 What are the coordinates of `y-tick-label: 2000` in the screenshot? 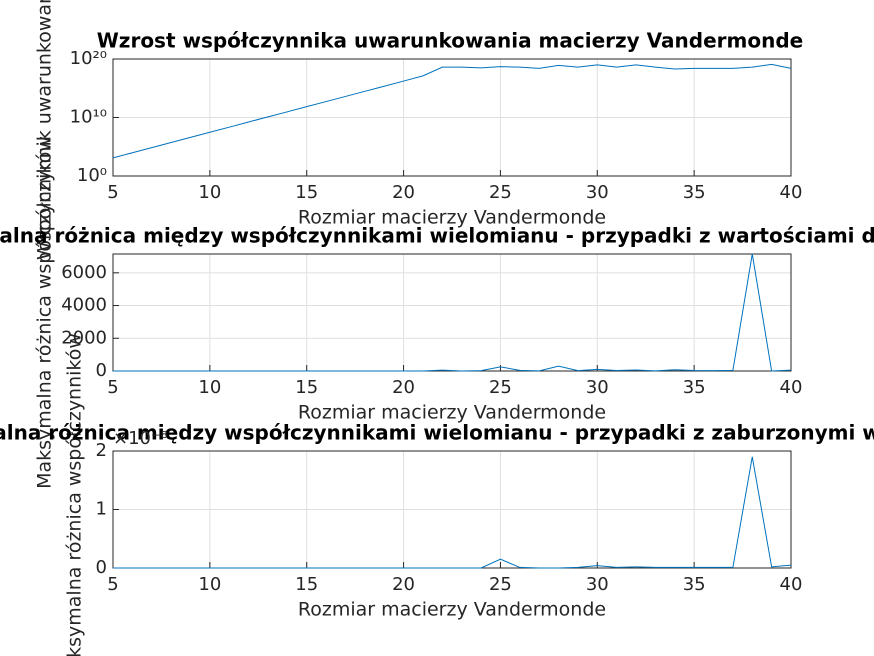 It's located at (84, 337).